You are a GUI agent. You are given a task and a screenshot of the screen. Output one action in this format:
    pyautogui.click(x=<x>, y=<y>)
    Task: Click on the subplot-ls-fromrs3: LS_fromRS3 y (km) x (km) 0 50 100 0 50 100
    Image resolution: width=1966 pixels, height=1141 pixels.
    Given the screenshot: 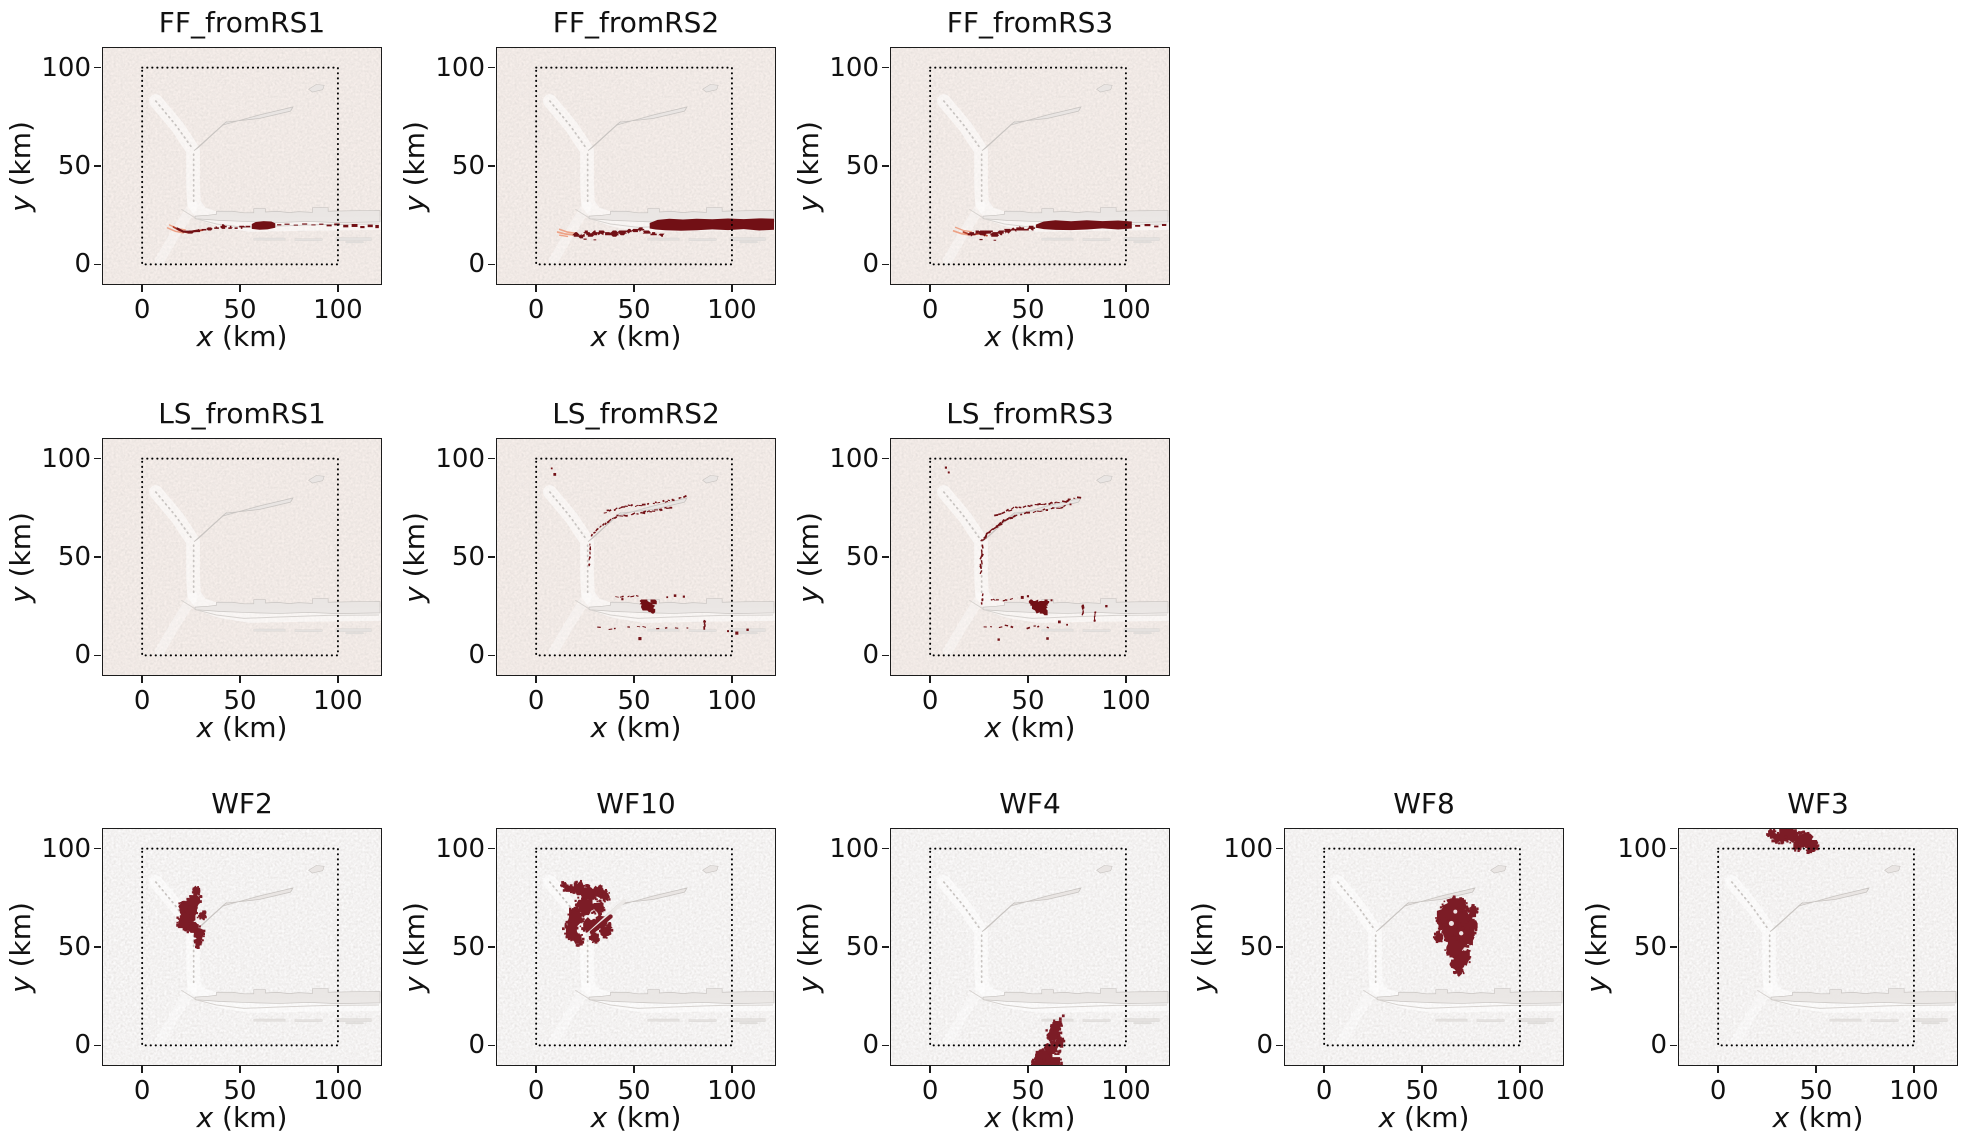 What is the action you would take?
    pyautogui.click(x=981, y=570)
    